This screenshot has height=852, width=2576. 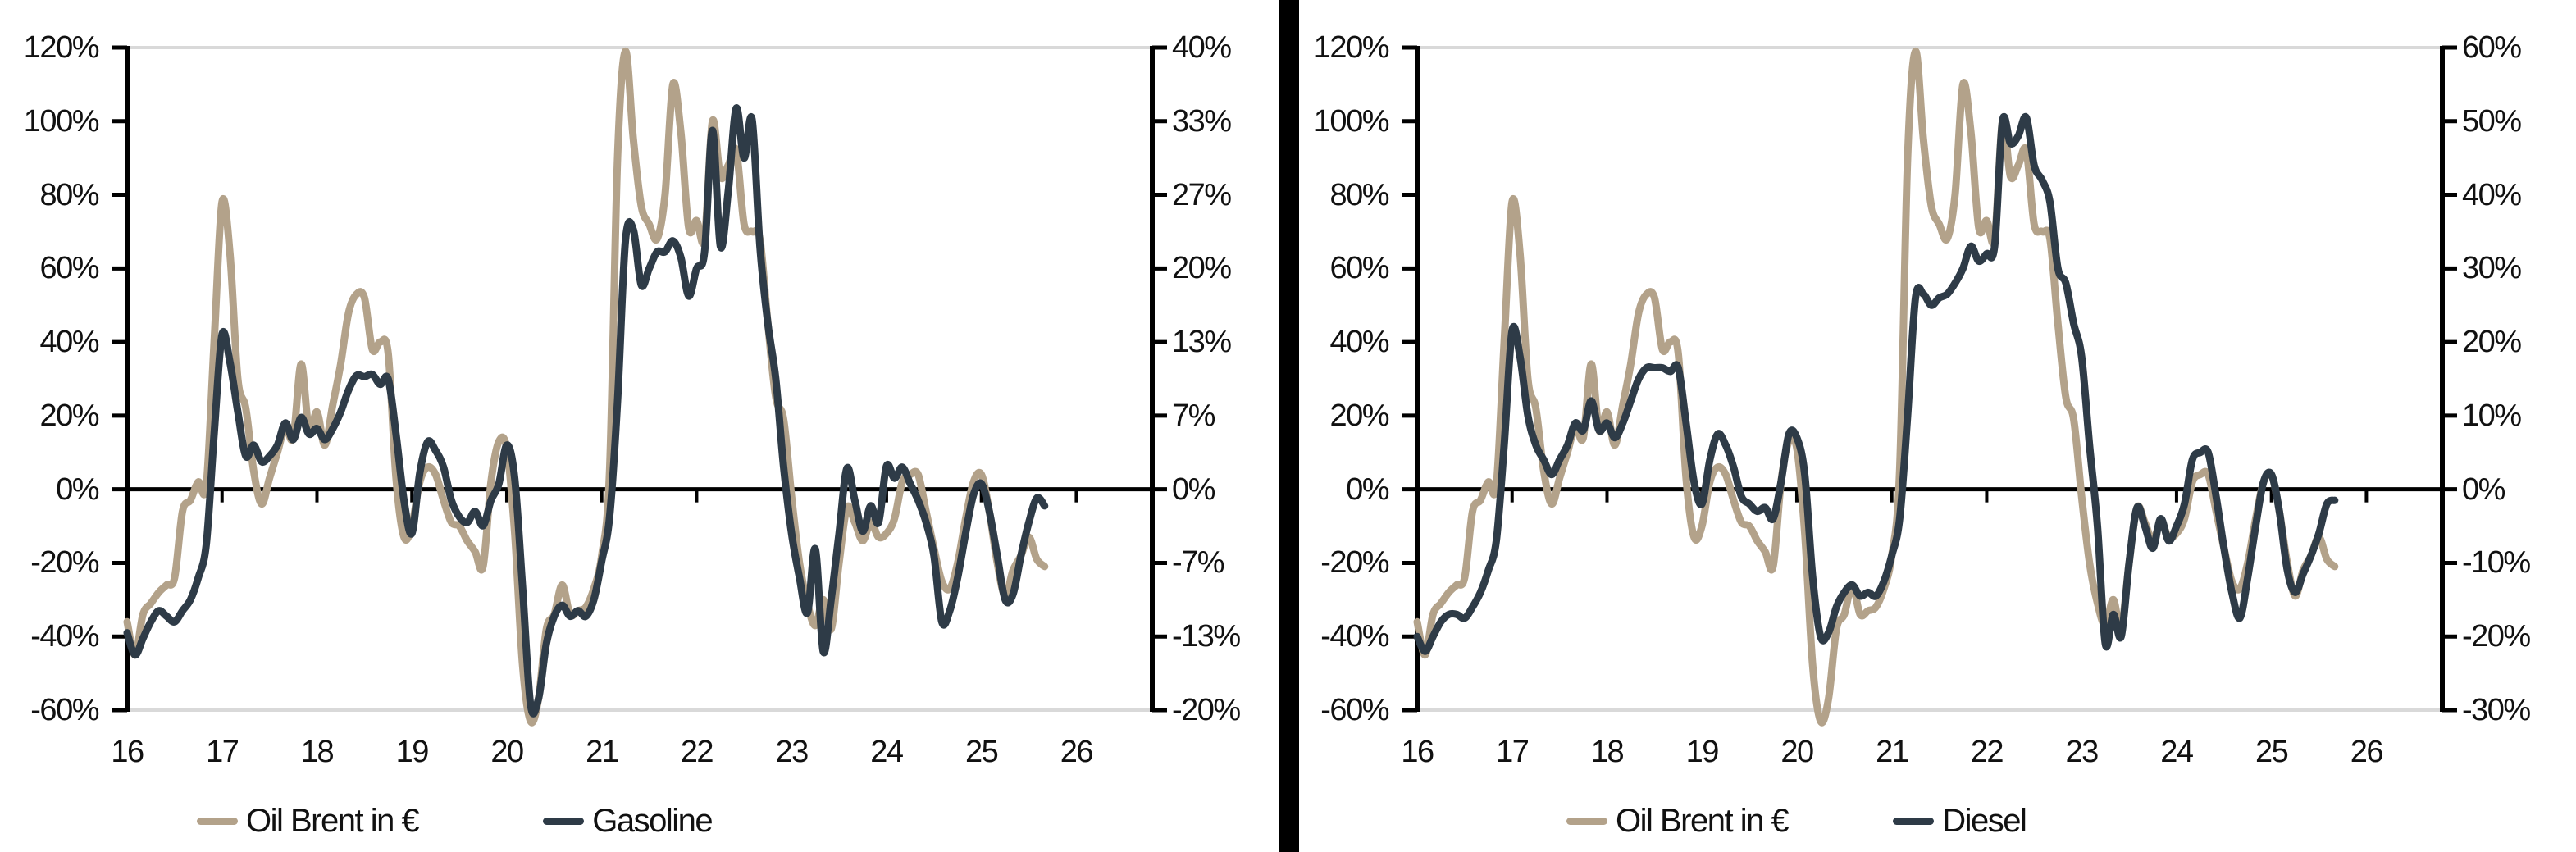 I want to click on y-axis-right-tick-label: 33%, so click(x=1202, y=121).